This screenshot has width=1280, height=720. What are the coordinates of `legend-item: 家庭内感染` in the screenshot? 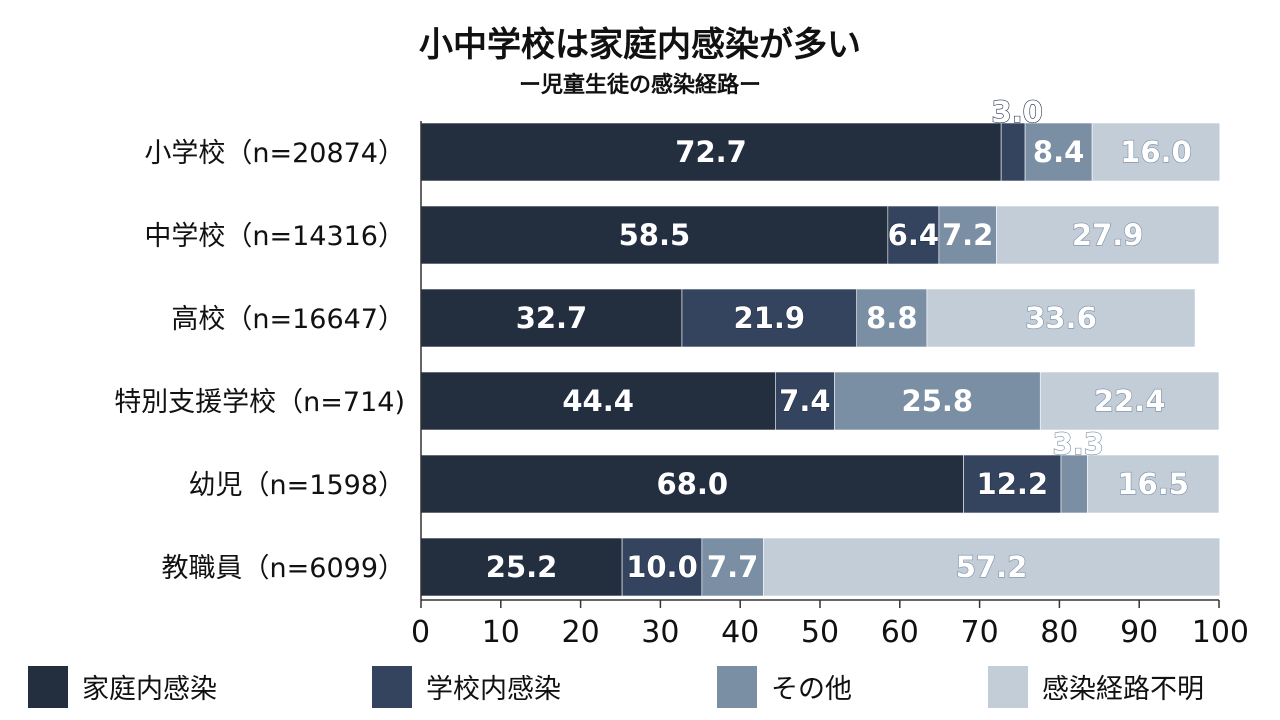 It's located at (122, 687).